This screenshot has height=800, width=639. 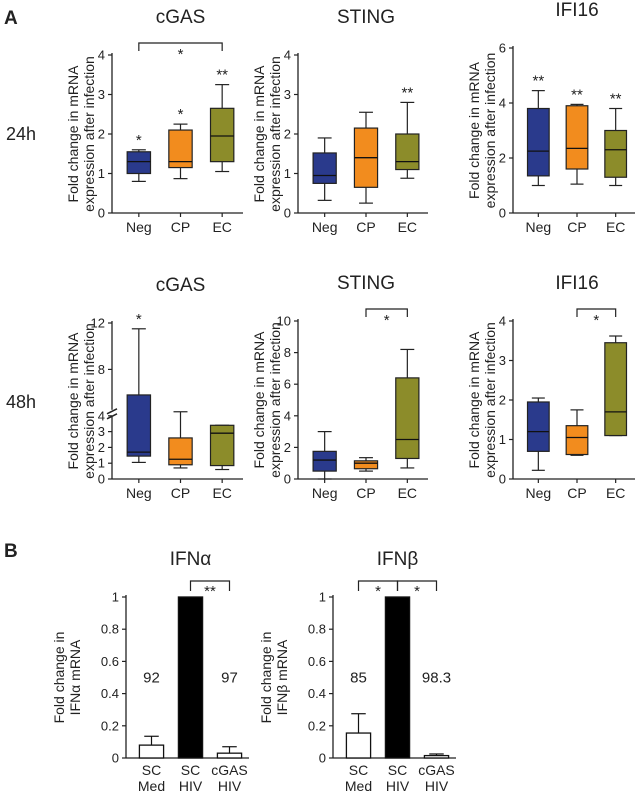 I want to click on percent-label: 97, so click(x=229, y=678).